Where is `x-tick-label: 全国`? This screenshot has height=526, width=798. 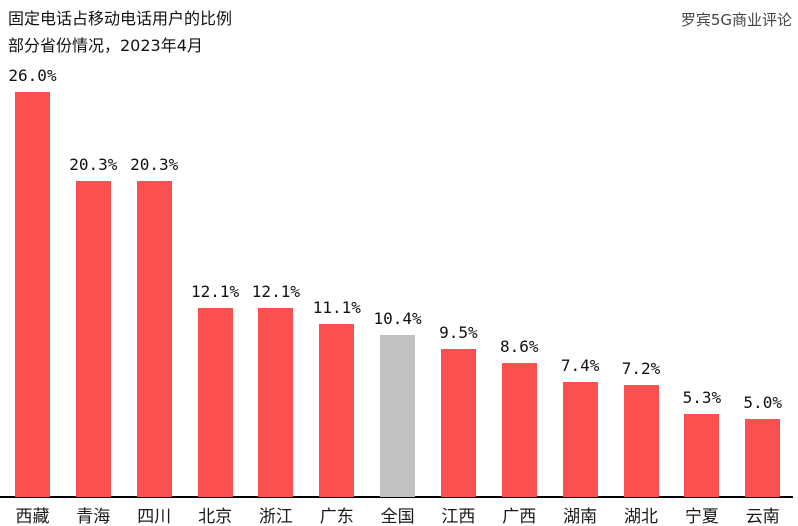
x-tick-label: 全国 is located at coordinates (397, 516).